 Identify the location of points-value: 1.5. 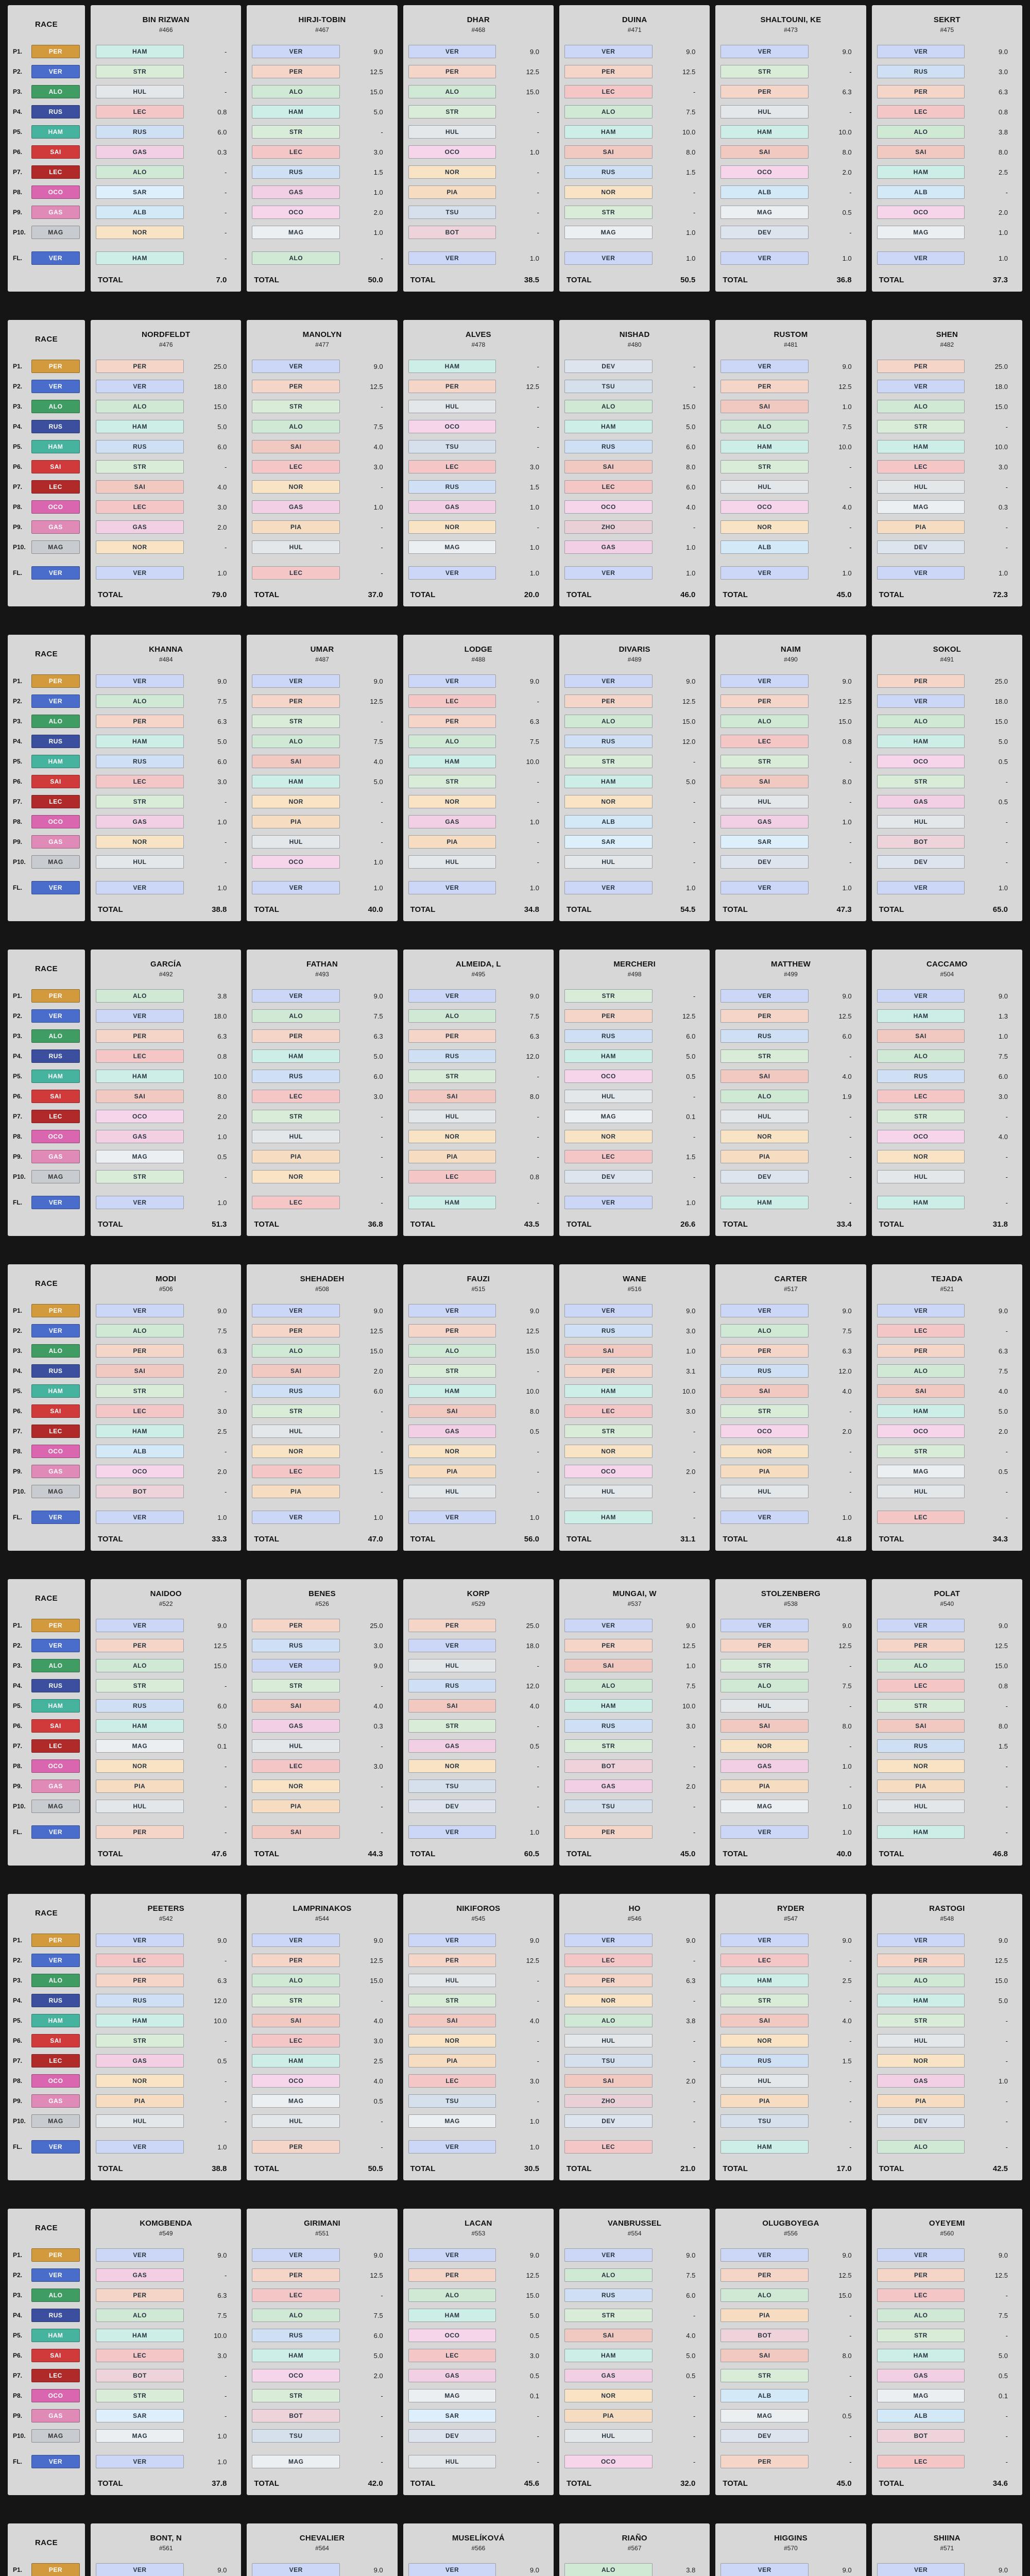
(691, 172).